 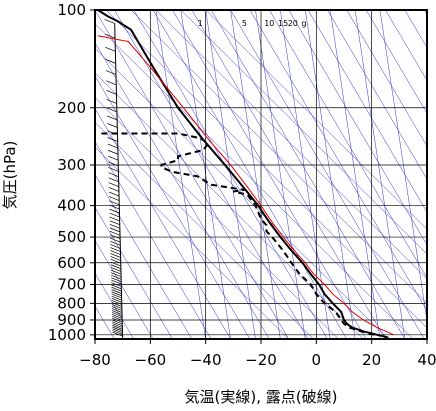 I want to click on x-tick-label: −80, so click(x=95, y=360).